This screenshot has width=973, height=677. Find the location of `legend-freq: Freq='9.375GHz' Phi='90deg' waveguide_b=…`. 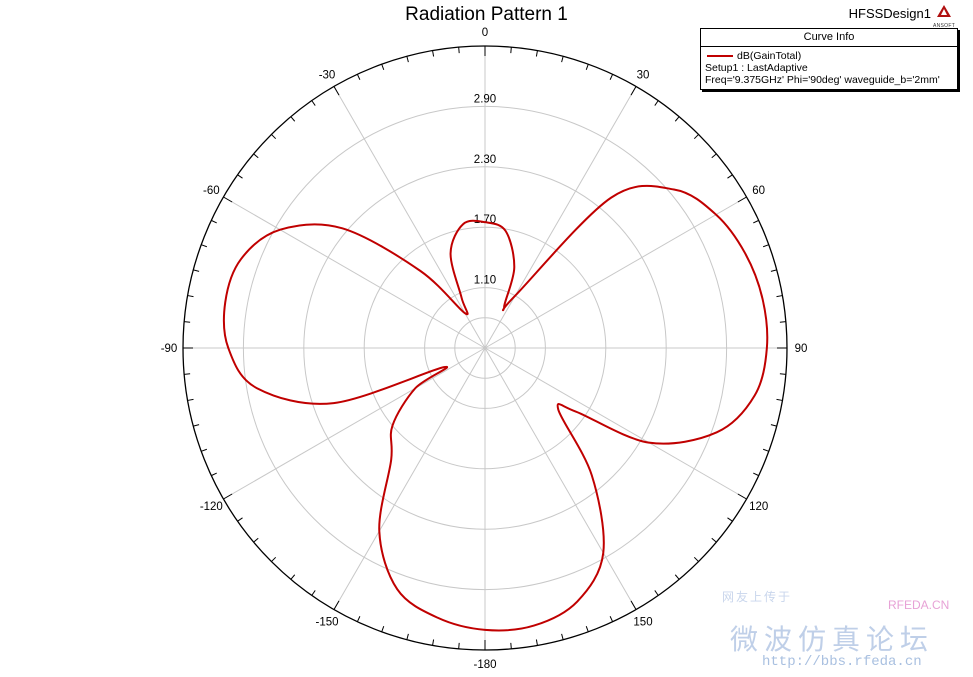

legend-freq: Freq='9.375GHz' Phi='90deg' waveguide_b=… is located at coordinates (822, 80).